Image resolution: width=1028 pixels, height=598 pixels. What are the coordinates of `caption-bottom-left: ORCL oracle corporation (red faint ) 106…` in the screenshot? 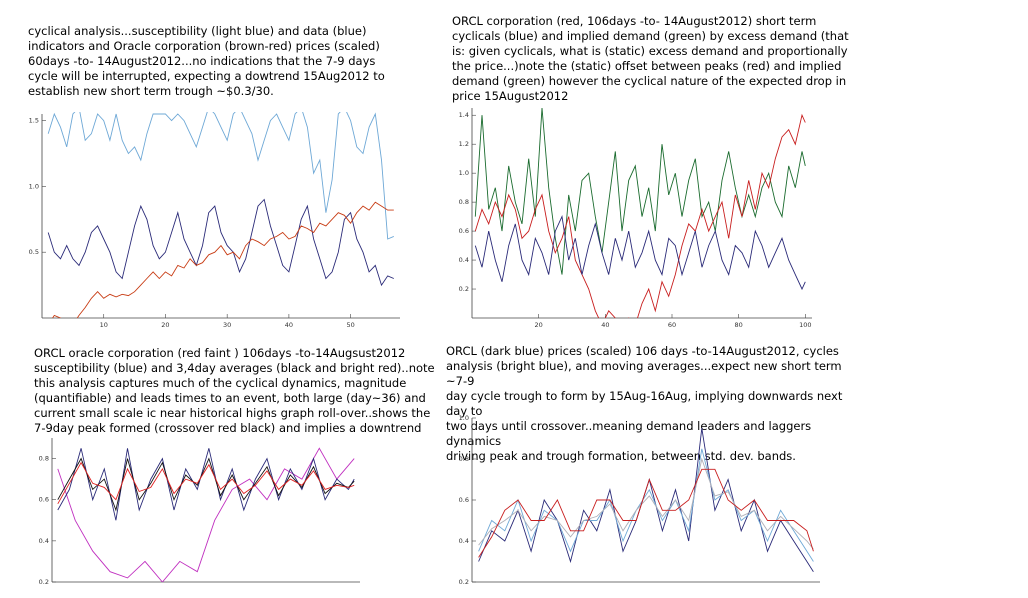 It's located at (234, 390).